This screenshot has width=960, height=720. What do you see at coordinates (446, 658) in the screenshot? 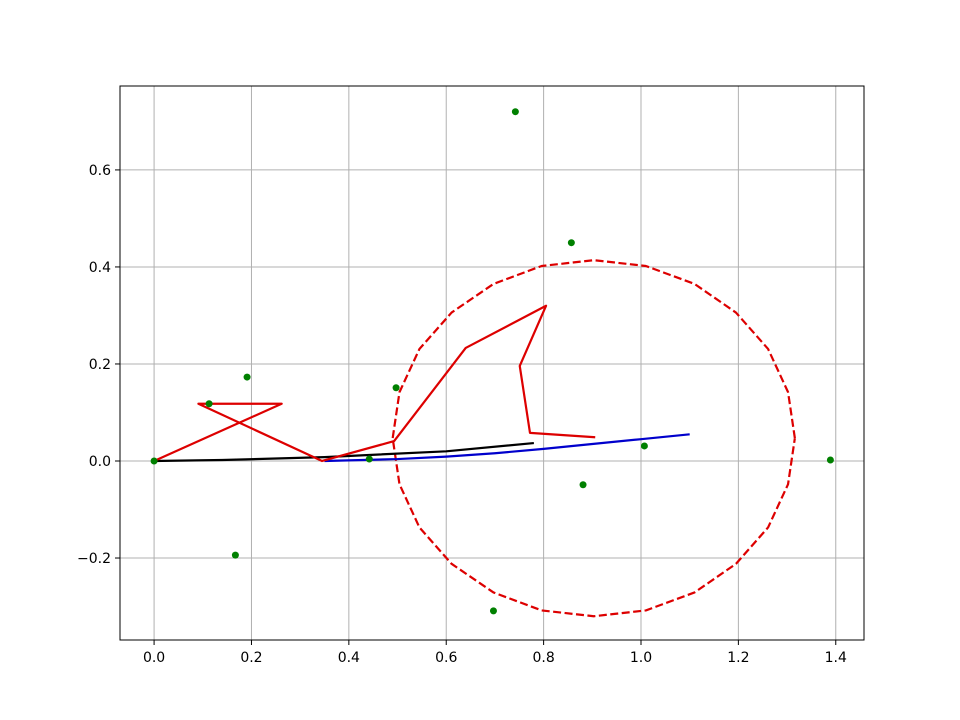
I see `x-tick-label: 0.6` at bounding box center [446, 658].